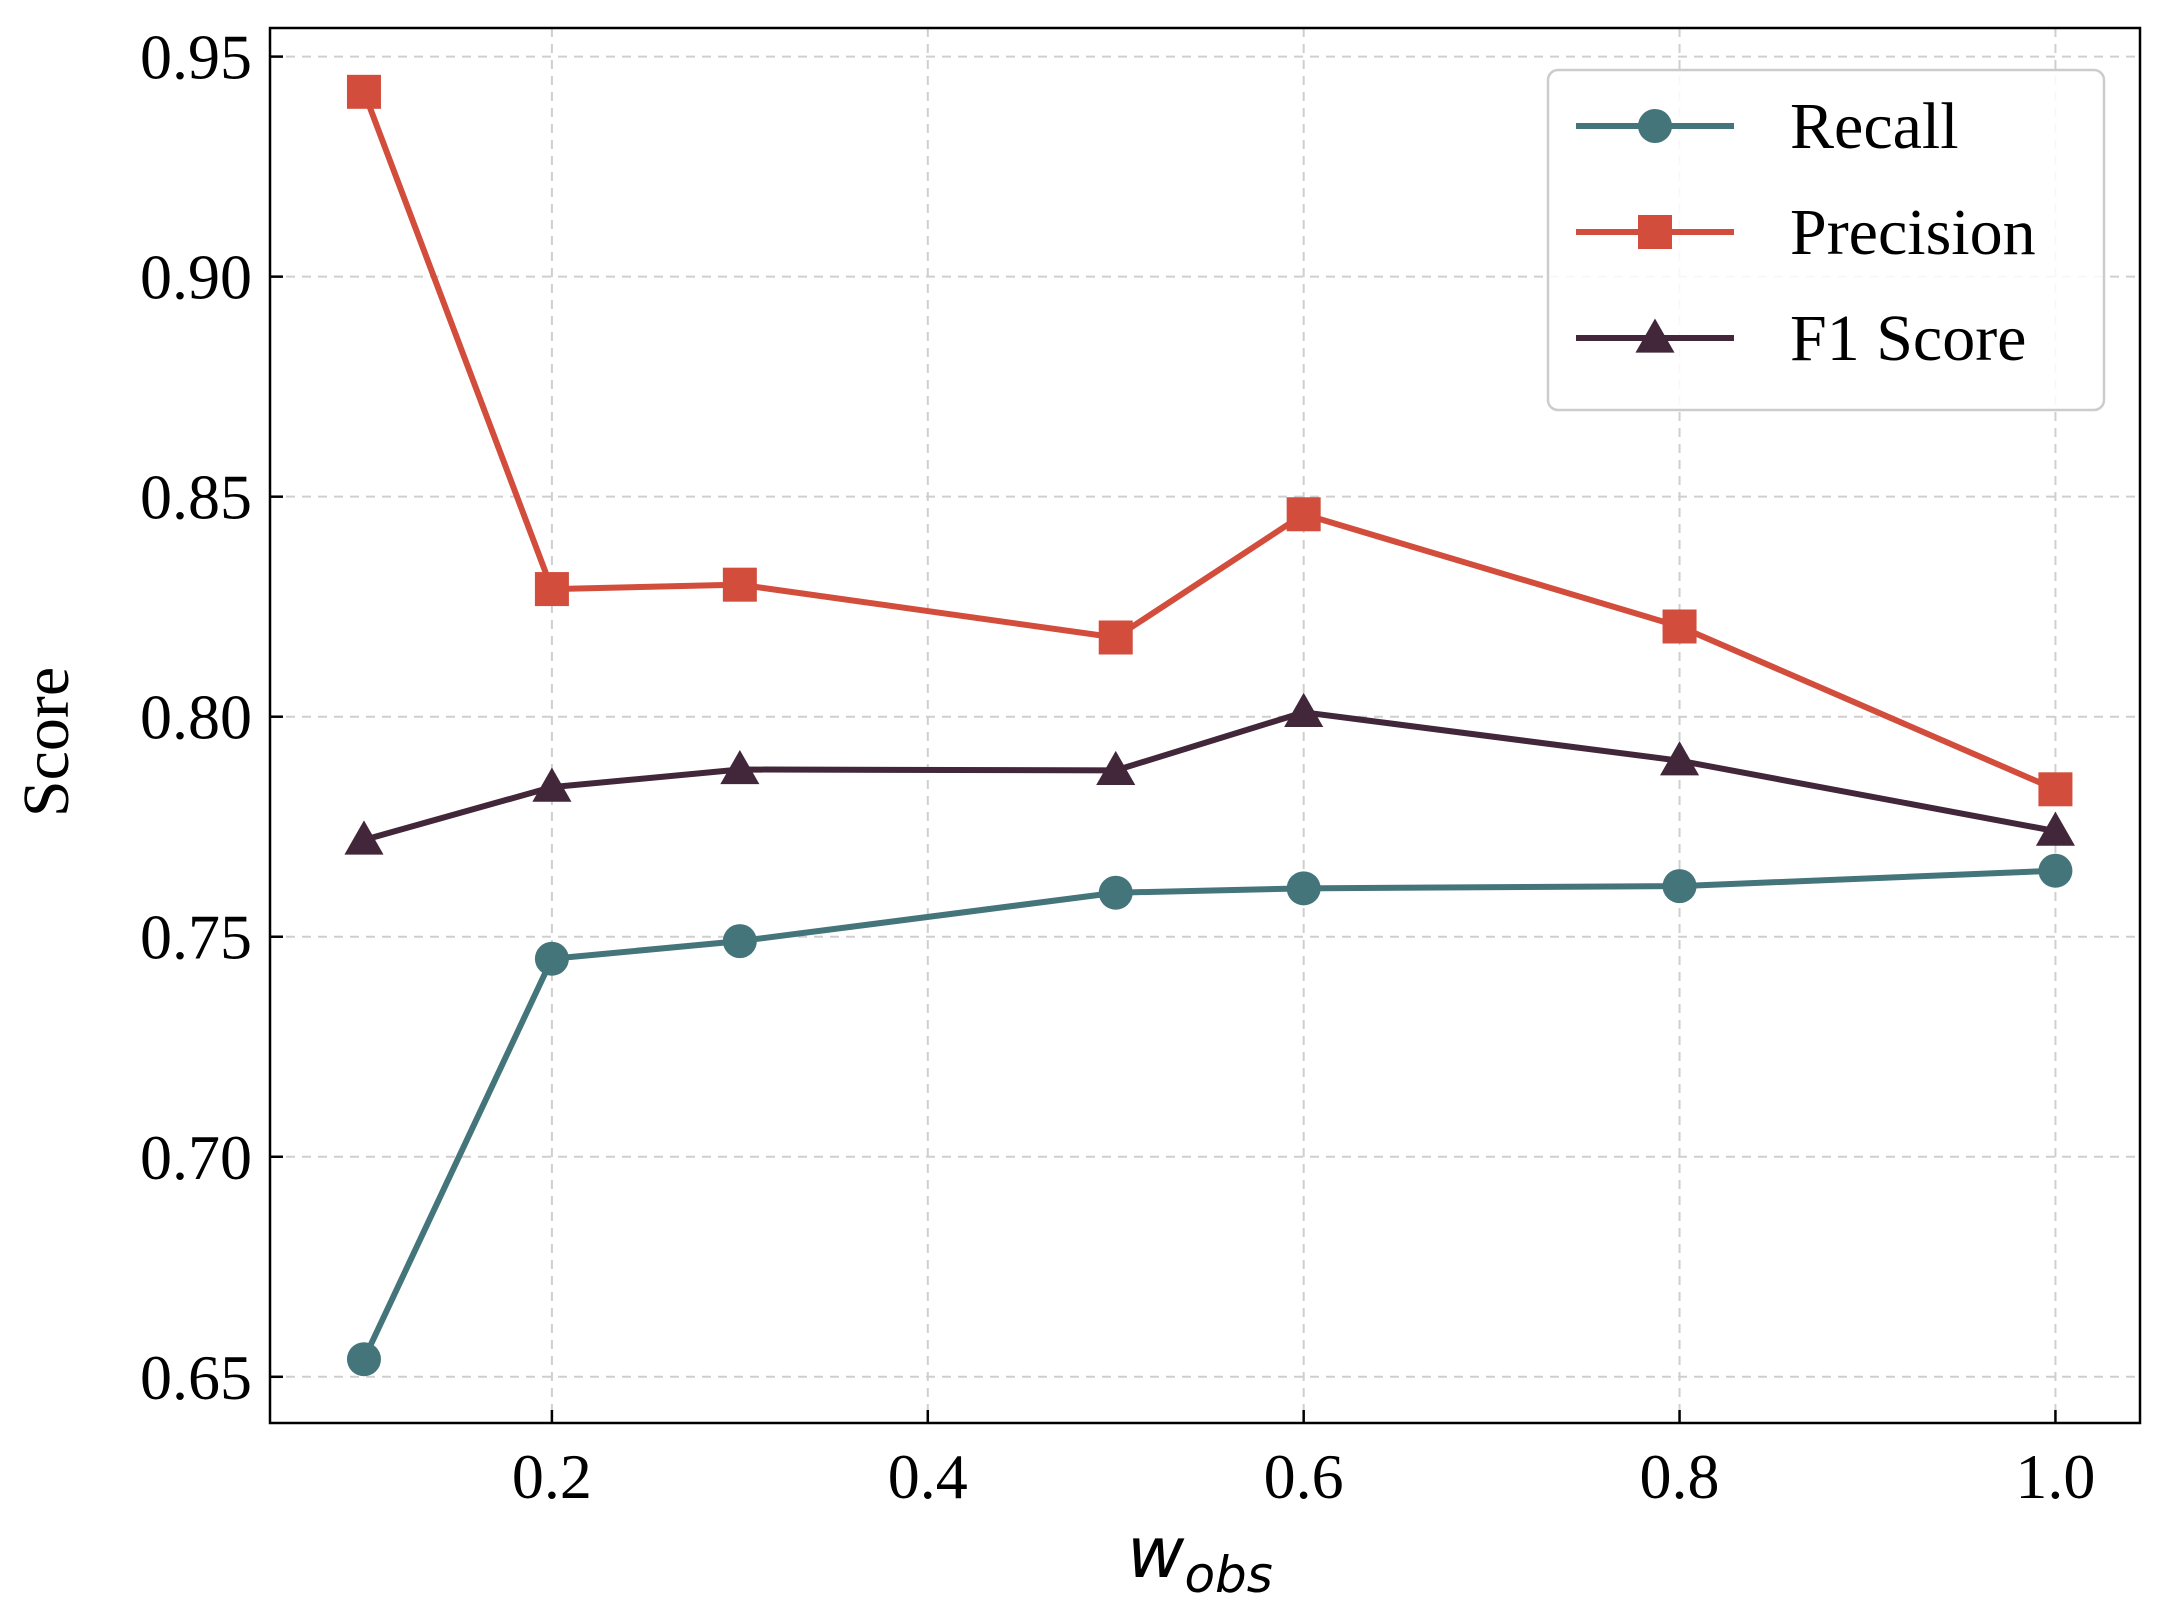 The image size is (2159, 1623). What do you see at coordinates (196, 937) in the screenshot?
I see `y-tick-label: 0.75` at bounding box center [196, 937].